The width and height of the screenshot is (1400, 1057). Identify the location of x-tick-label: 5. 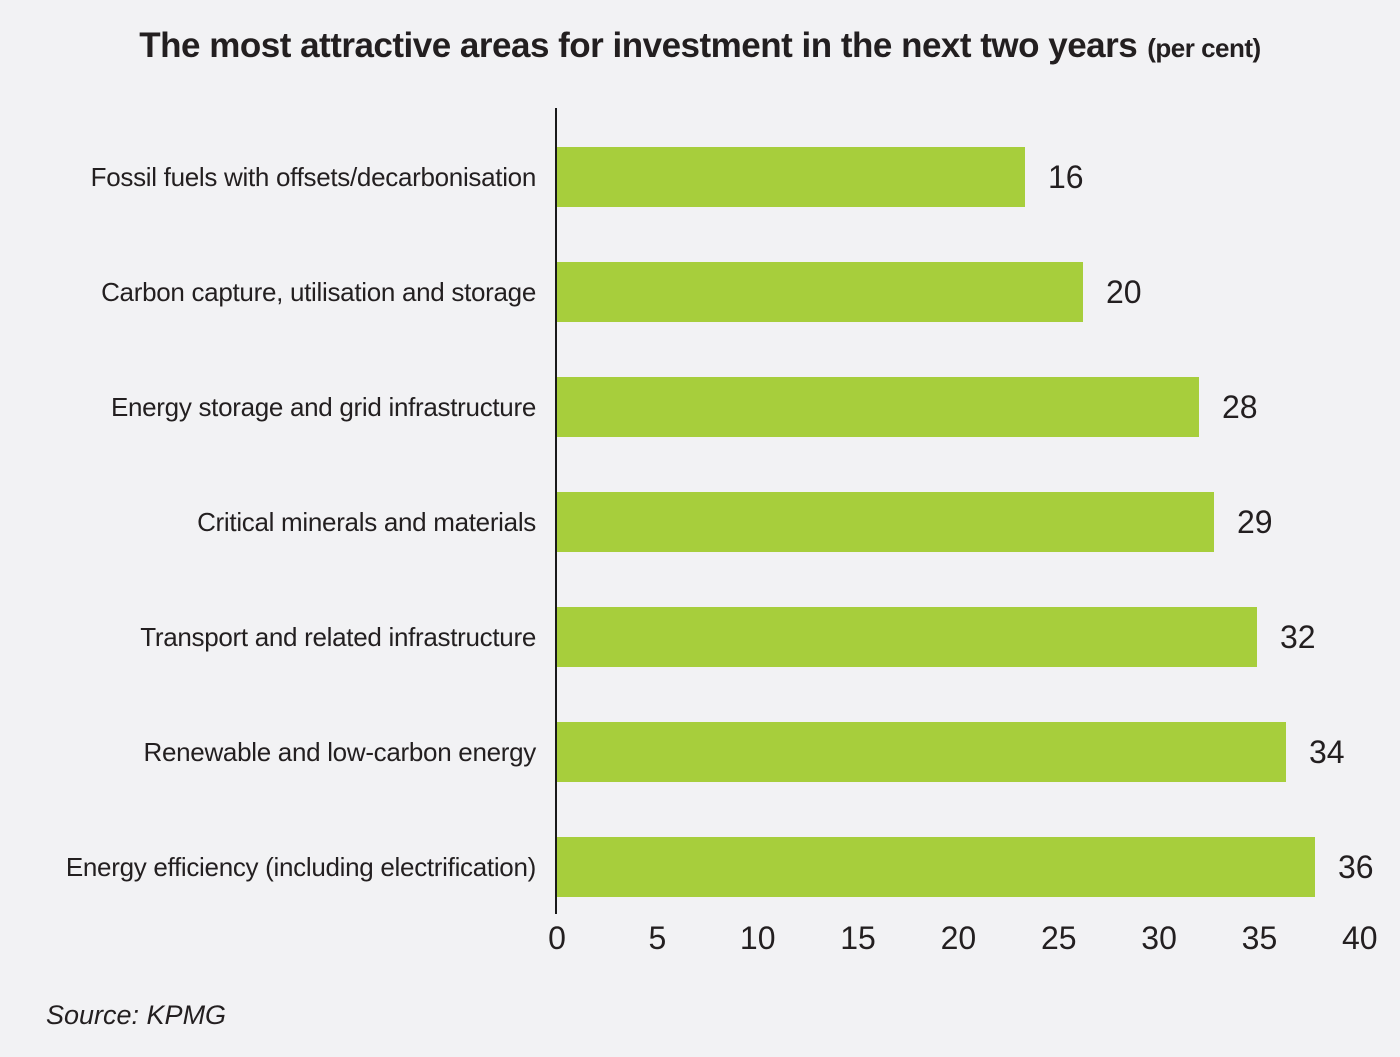
(657, 938).